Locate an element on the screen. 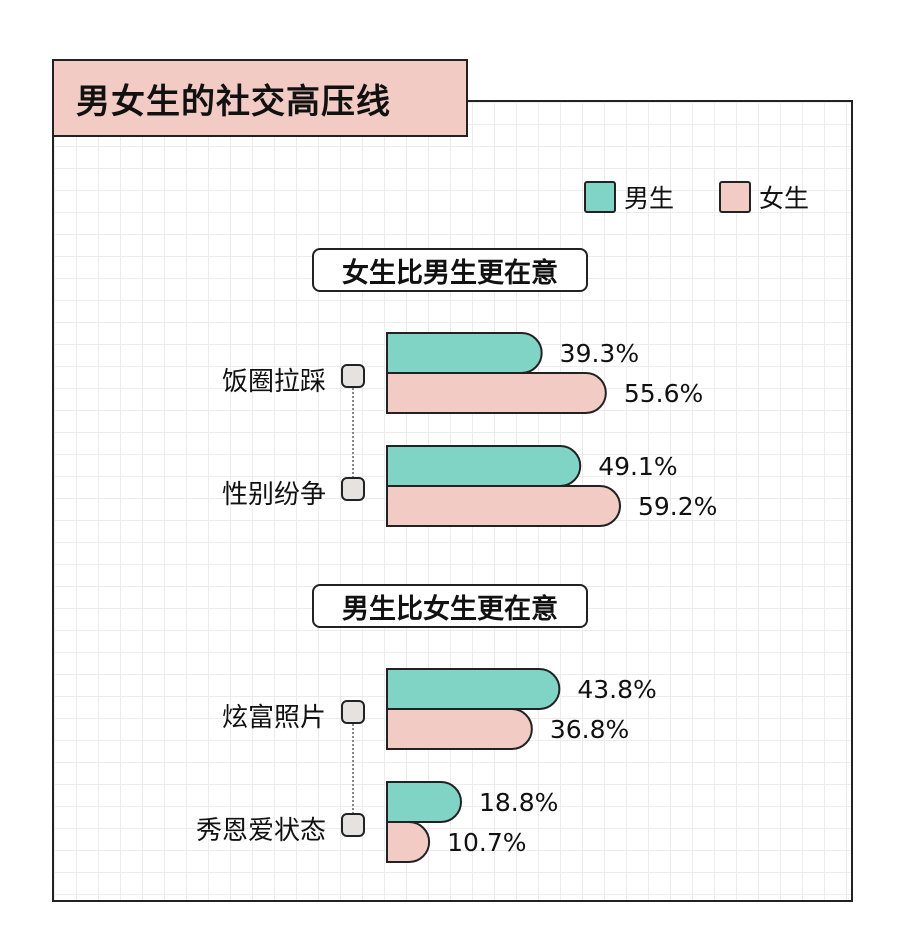  section-label-female-more: 女生比男生更在意 is located at coordinates (450, 270).